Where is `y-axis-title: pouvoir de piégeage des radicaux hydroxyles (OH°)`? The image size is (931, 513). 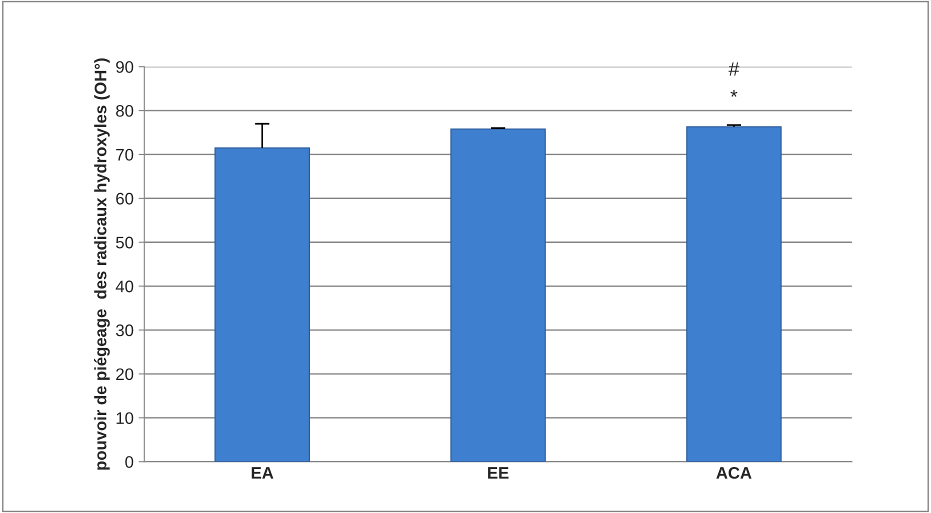 y-axis-title: pouvoir de piégeage des radicaux hydroxyles (OH°) is located at coordinates (102, 264).